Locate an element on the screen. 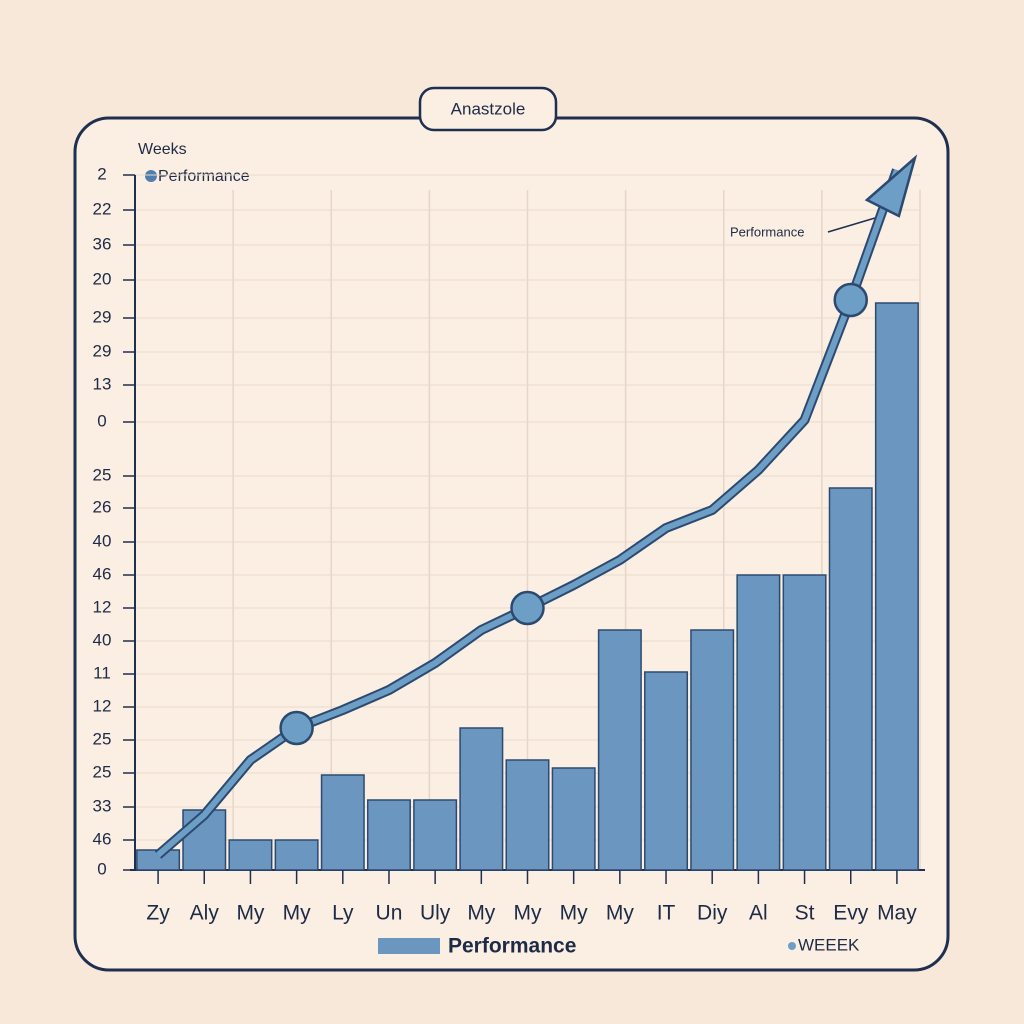 Image resolution: width=1024 pixels, height=1024 pixels. legend-label: WEEEK is located at coordinates (829, 944).